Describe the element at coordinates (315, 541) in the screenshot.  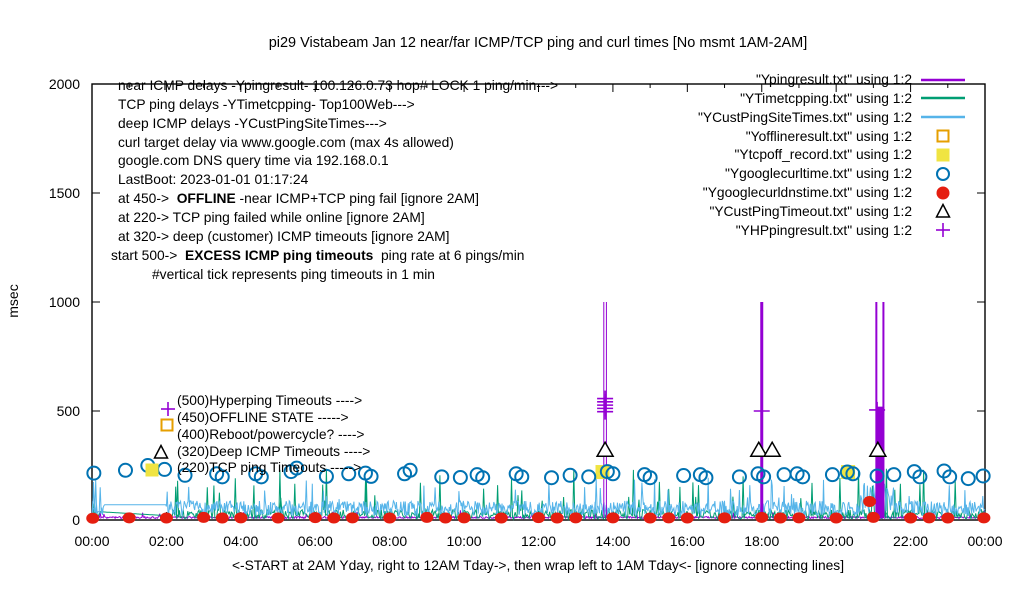
I see `x-tick-label: 06:00` at that location.